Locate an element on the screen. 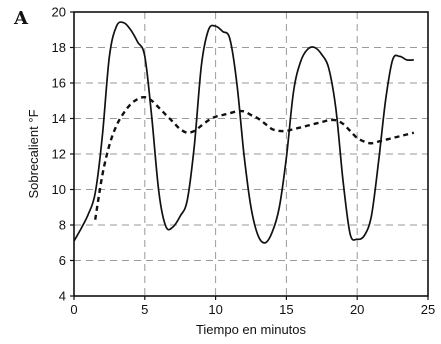 This screenshot has width=441, height=344. x-tick-label: 10 is located at coordinates (215, 309).